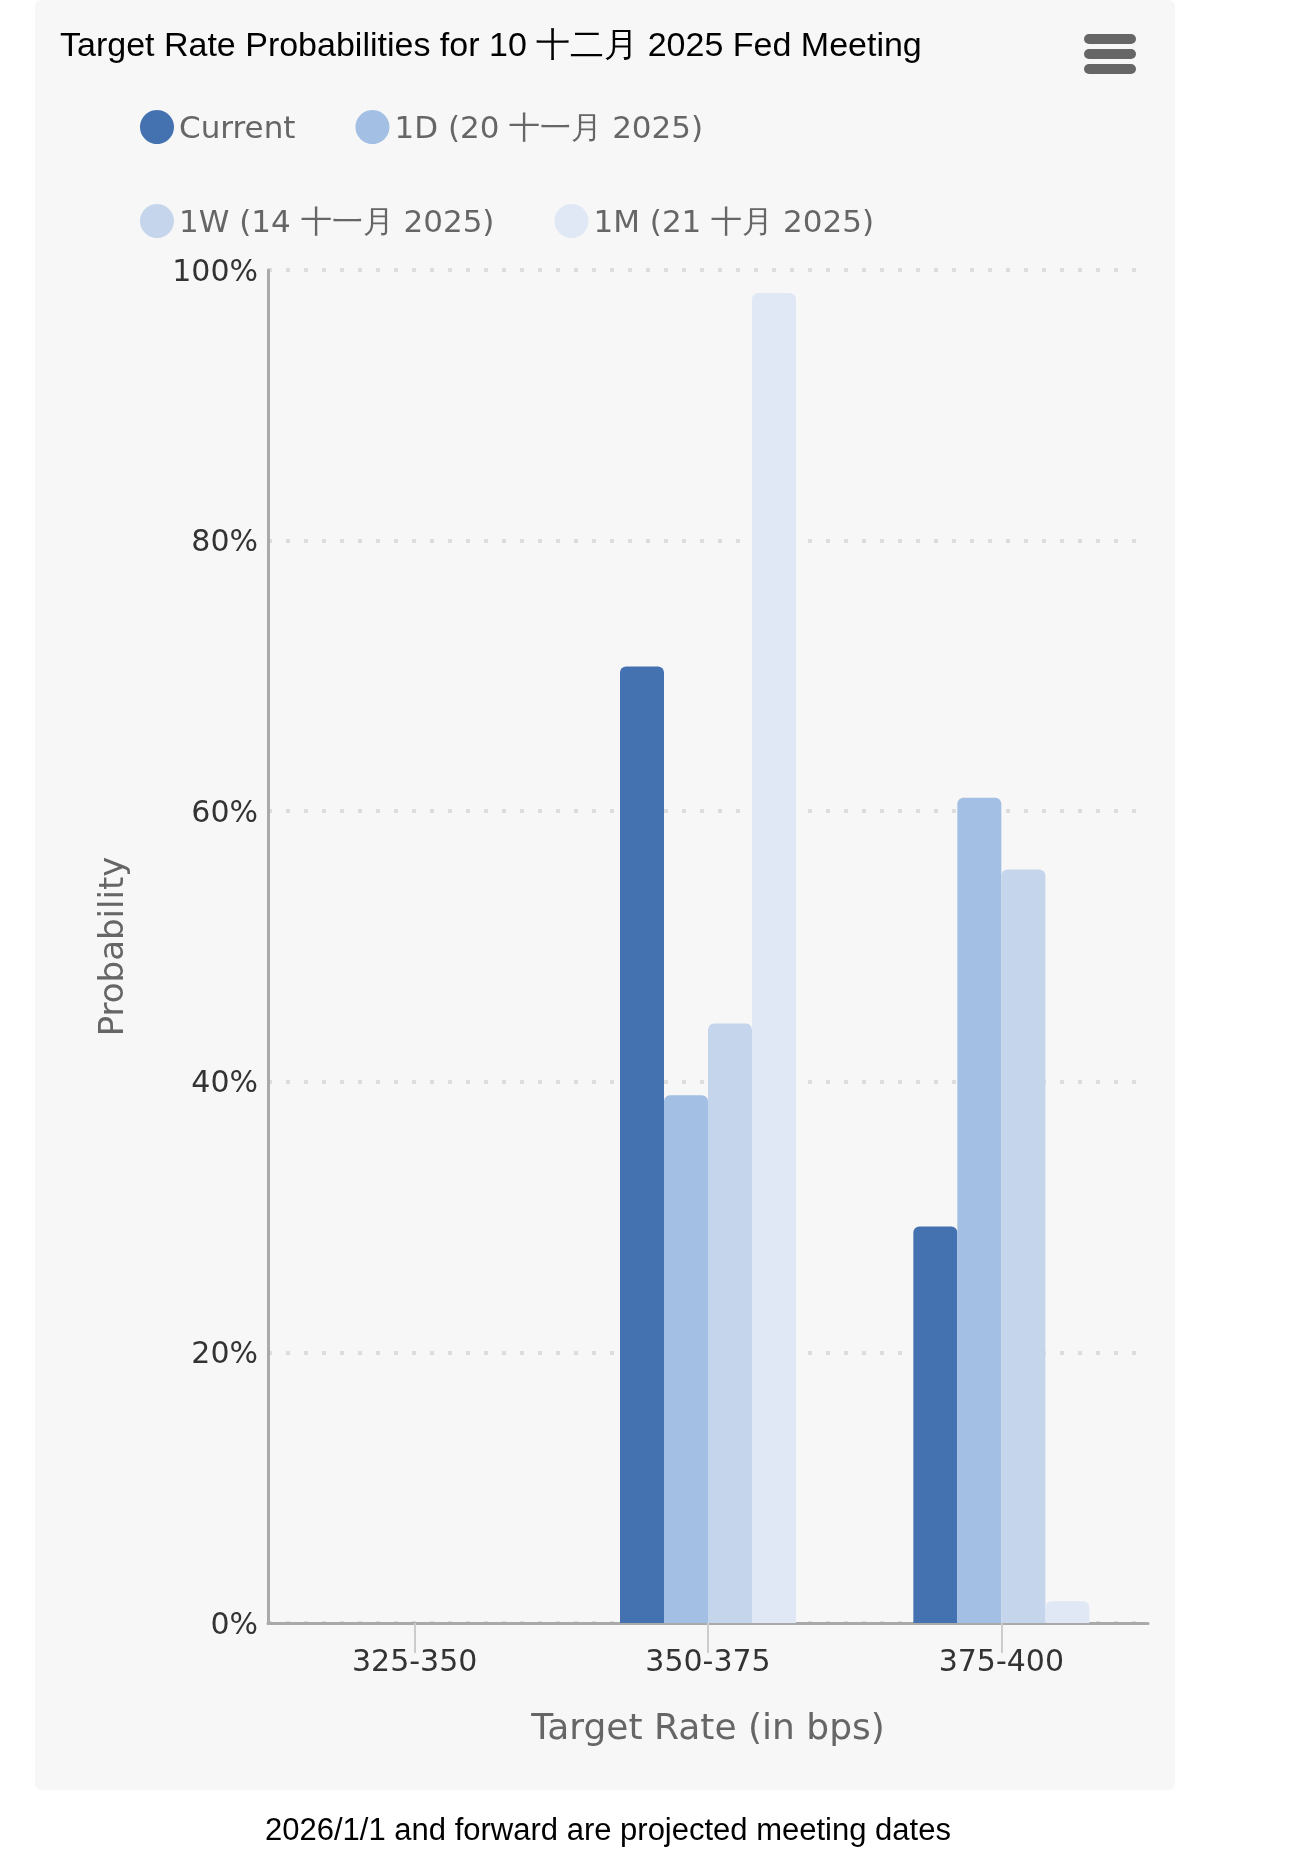 The image size is (1290, 1872). I want to click on y-tick-label: 80%, so click(224, 541).